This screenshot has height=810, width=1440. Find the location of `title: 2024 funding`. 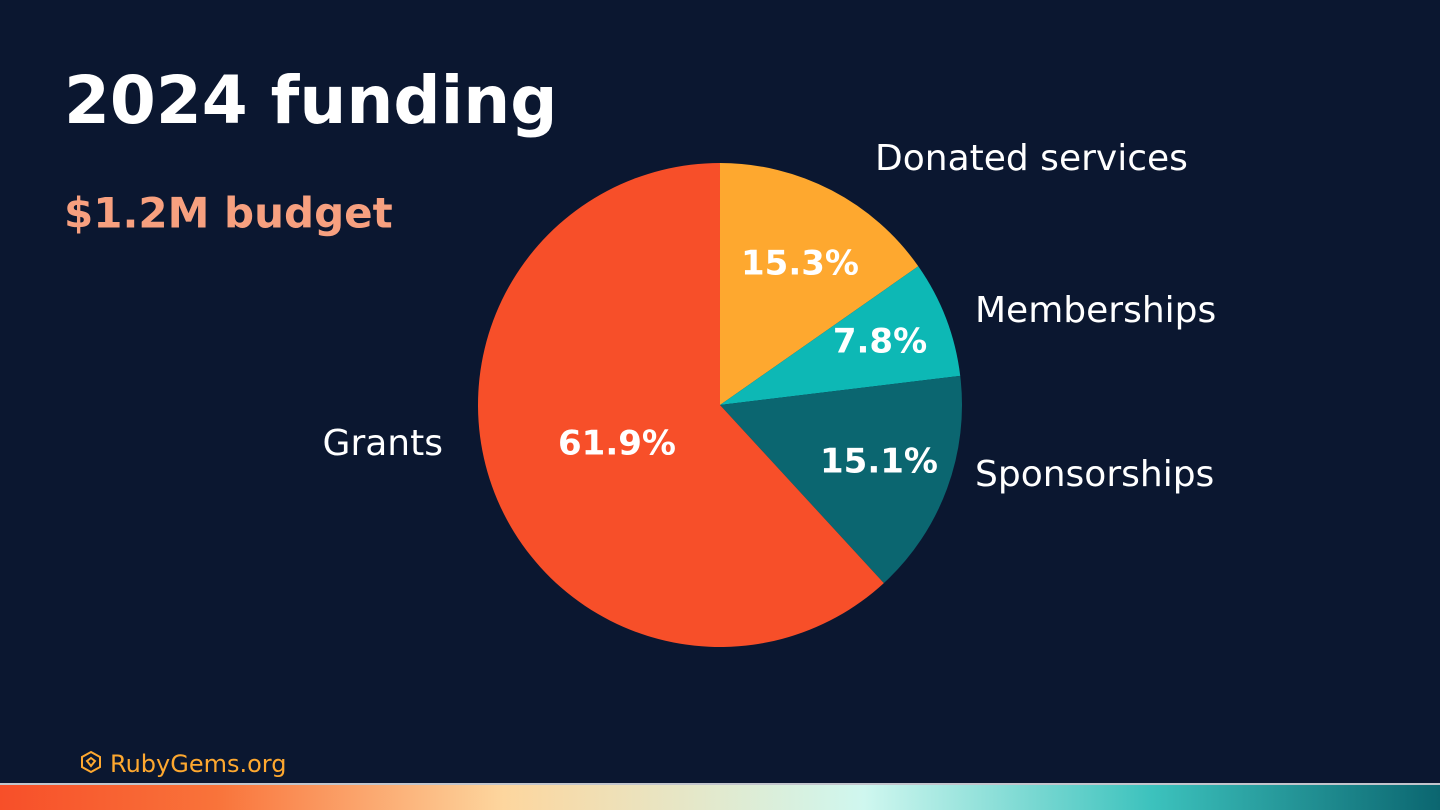

title: 2024 funding is located at coordinates (310, 100).